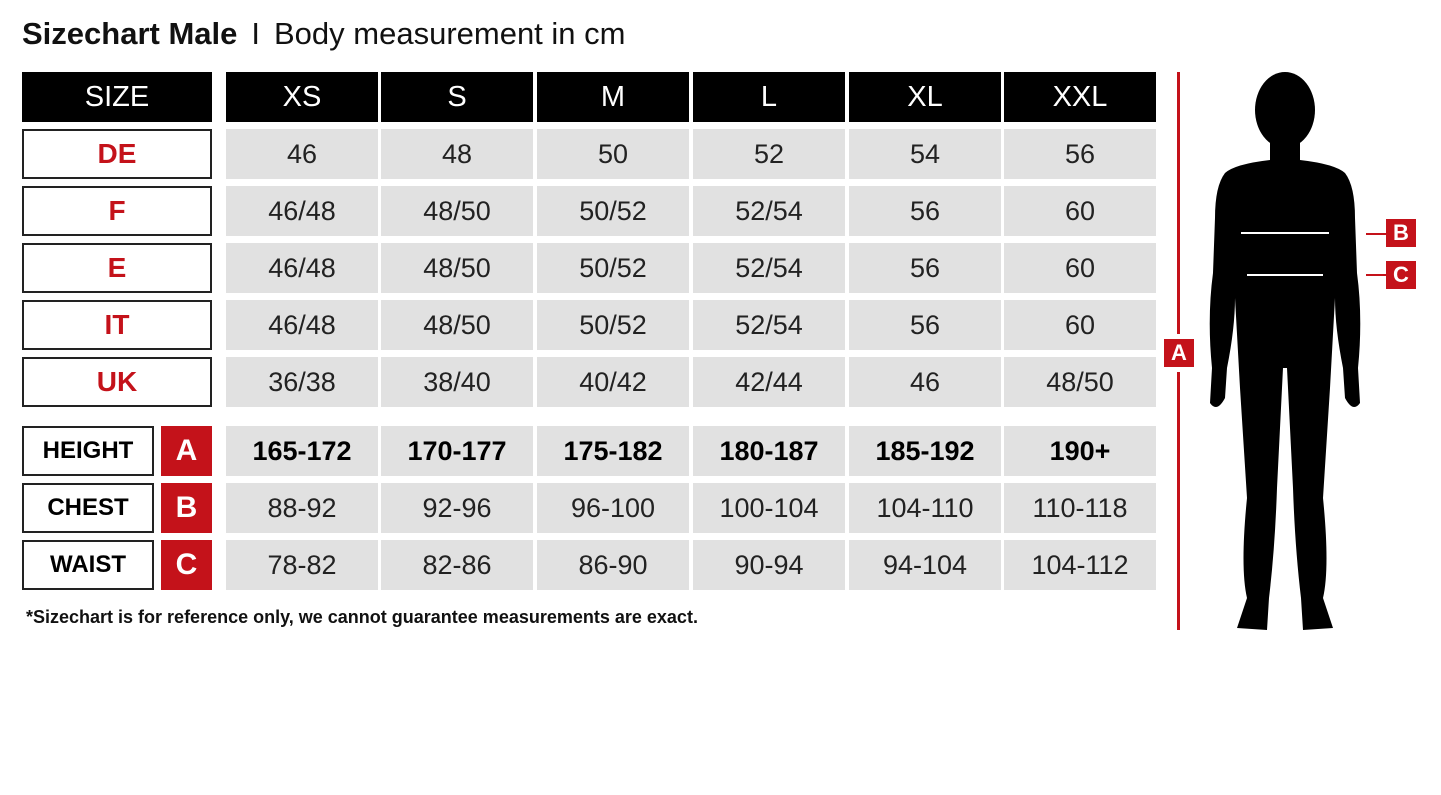  I want to click on size-column-header: M, so click(613, 97).